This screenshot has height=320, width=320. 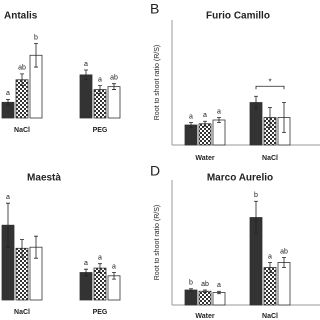 What do you see at coordinates (270, 87) in the screenshot?
I see `significance-bracket` at bounding box center [270, 87].